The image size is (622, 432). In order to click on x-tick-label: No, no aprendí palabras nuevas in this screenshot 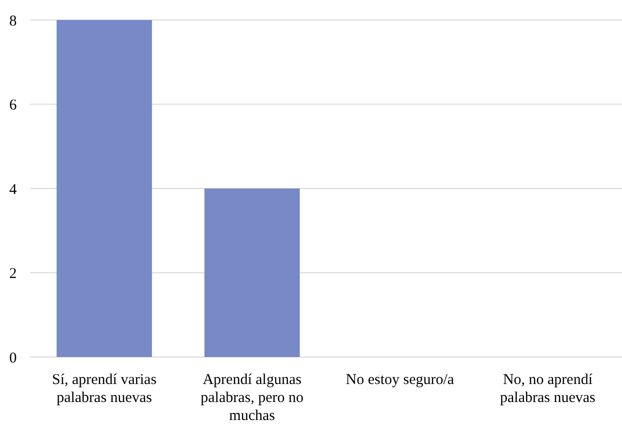, I will do `click(548, 389)`.